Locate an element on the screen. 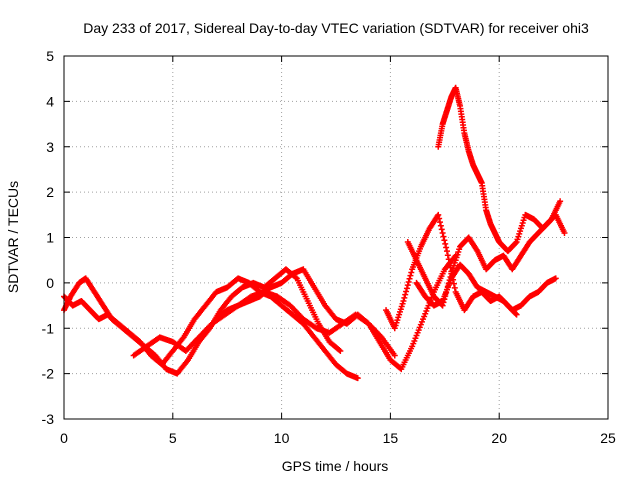 The width and height of the screenshot is (640, 480). x-axis-label: GPS time / hours is located at coordinates (335, 466).